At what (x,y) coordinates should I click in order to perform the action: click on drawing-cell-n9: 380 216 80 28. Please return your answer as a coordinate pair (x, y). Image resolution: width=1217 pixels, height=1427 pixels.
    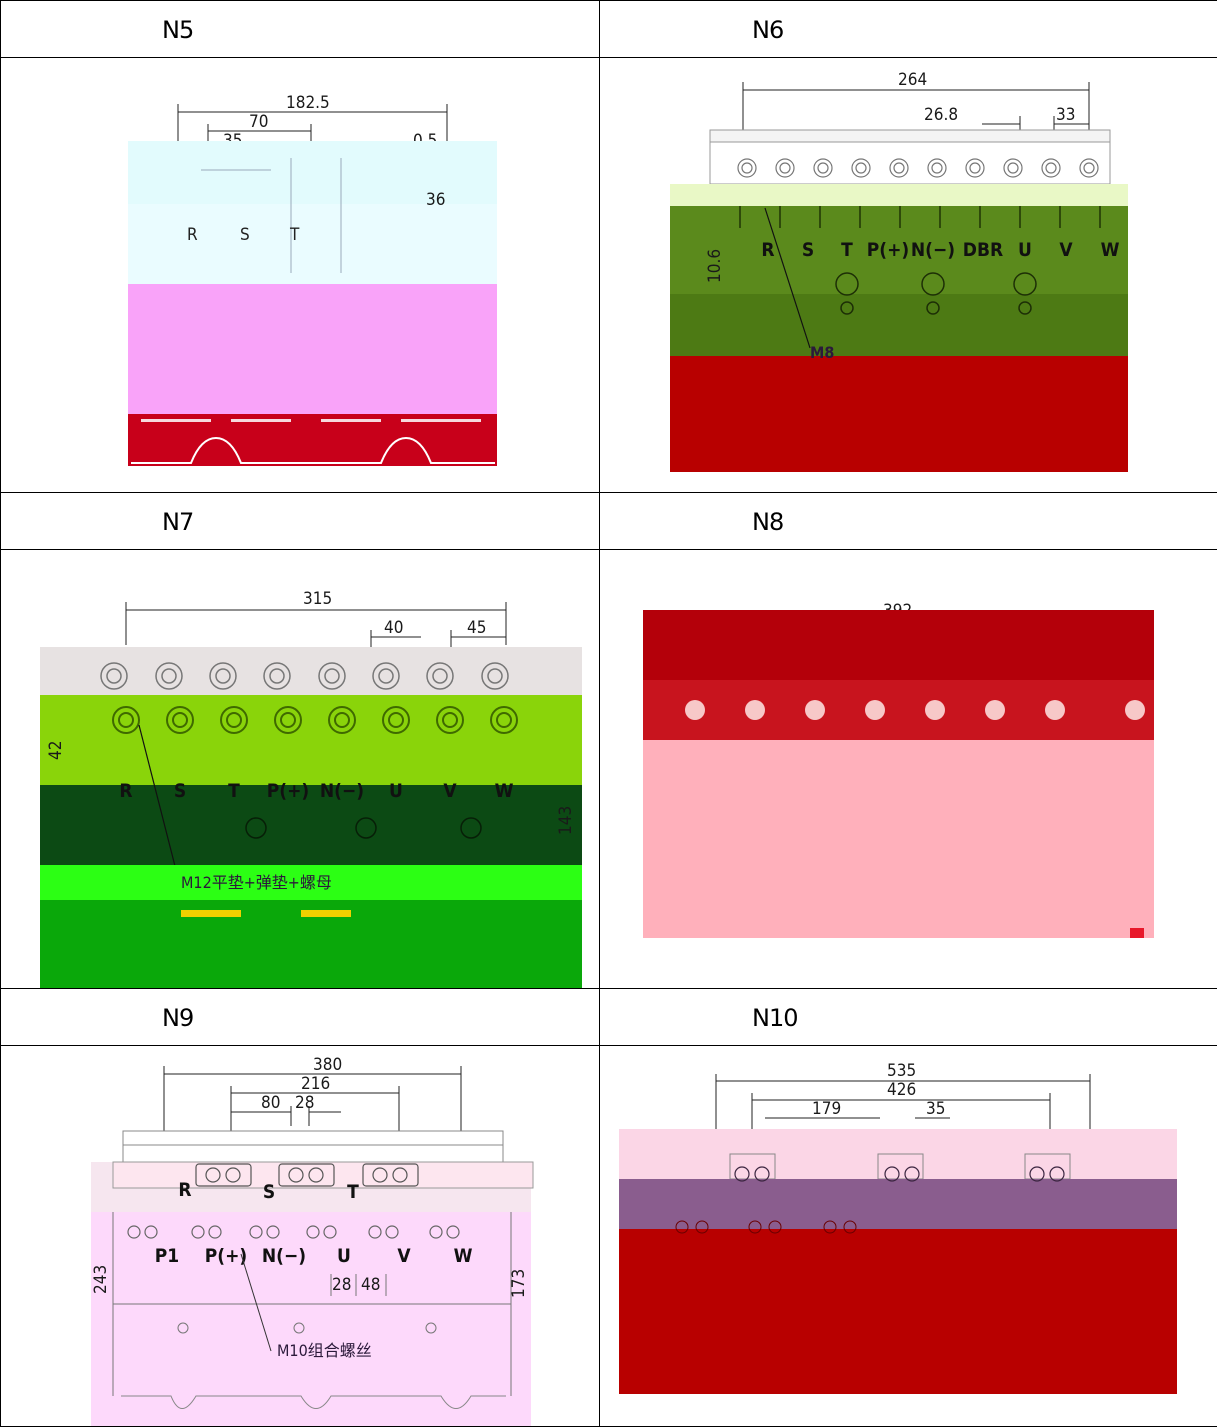
    Looking at the image, I should click on (300, 1236).